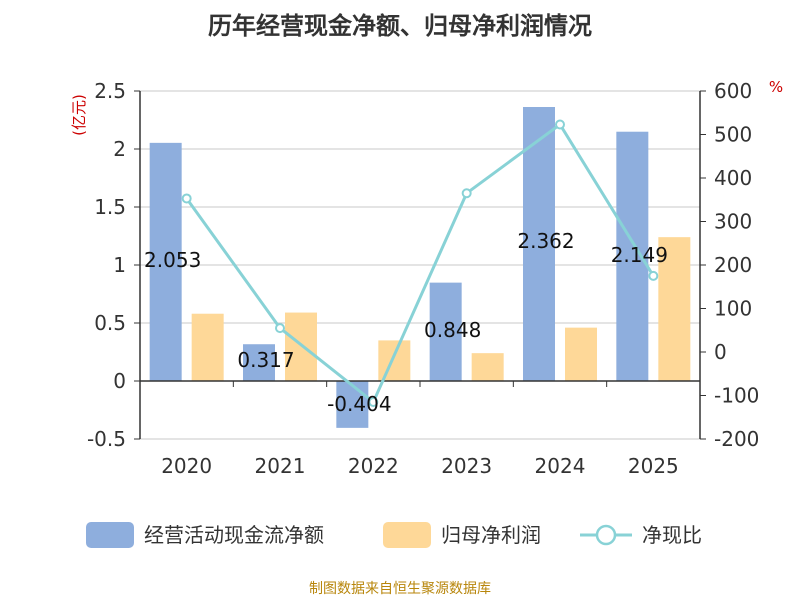  I want to click on legend-swatch-net-profit, so click(407, 535).